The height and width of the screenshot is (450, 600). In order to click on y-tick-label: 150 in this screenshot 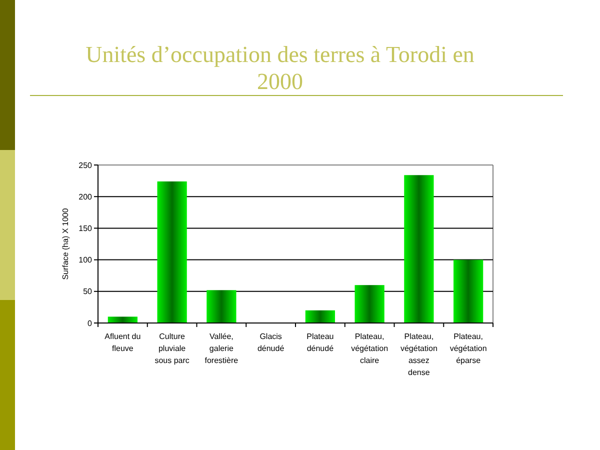, I will do `click(85, 228)`.